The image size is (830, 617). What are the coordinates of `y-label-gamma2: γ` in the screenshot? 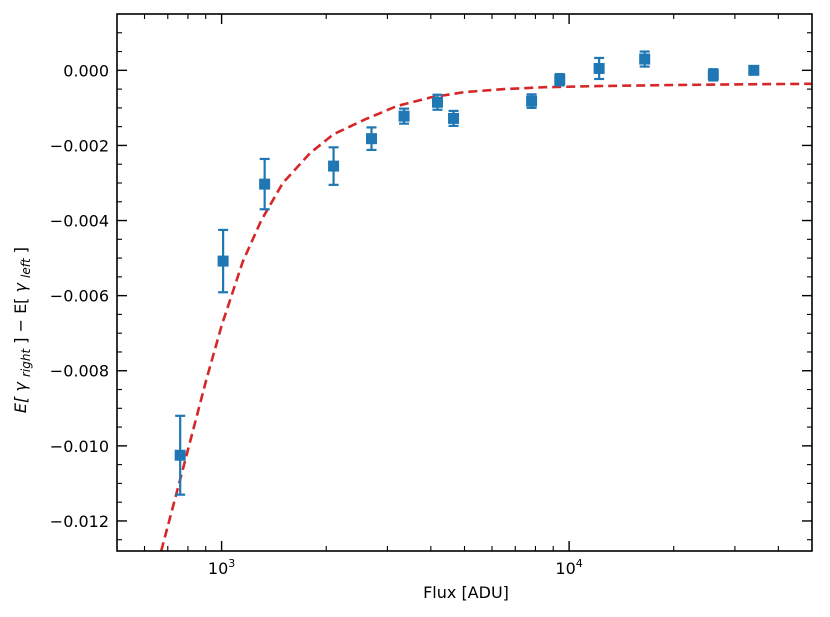 It's located at (20, 286).